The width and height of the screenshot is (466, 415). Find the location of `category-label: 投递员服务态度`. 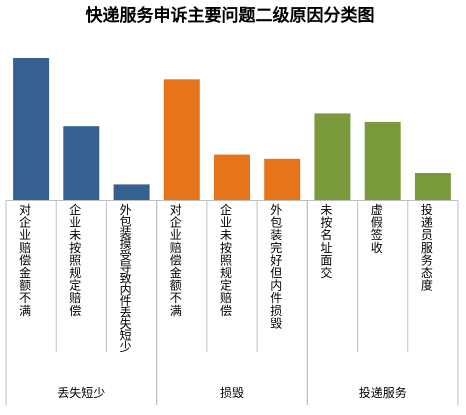

category-label: 投递员服务态度 is located at coordinates (427, 247).